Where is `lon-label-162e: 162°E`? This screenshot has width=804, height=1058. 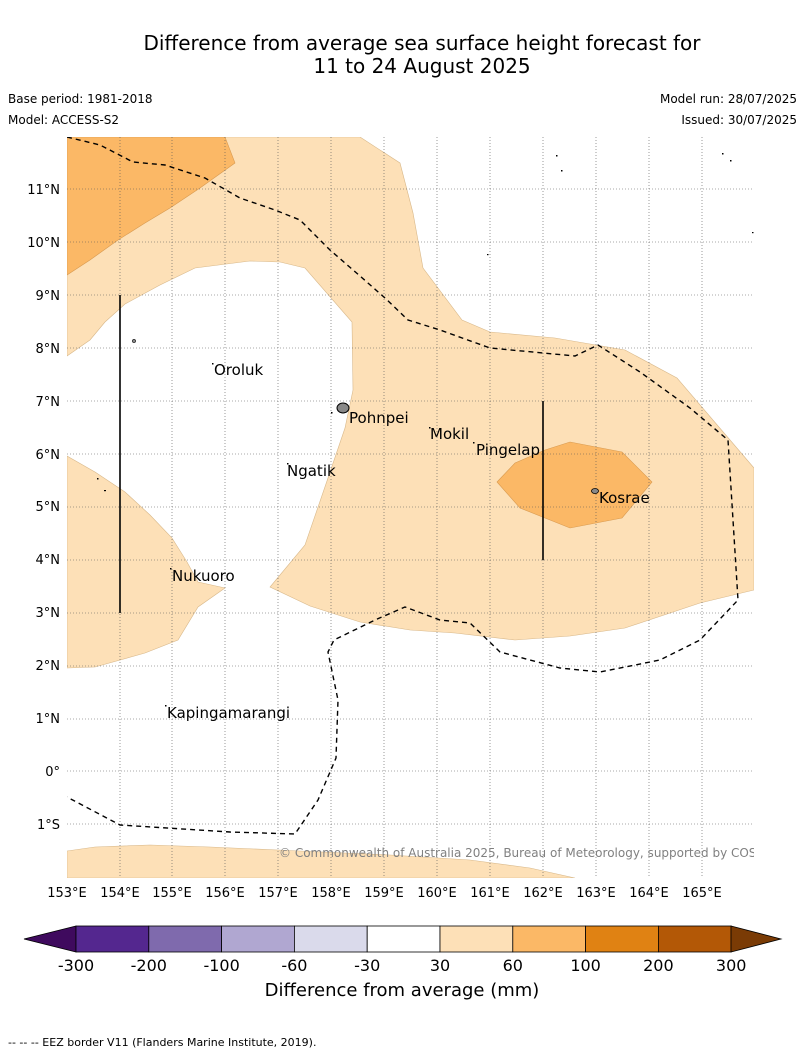 lon-label-162e: 162°E is located at coordinates (543, 893).